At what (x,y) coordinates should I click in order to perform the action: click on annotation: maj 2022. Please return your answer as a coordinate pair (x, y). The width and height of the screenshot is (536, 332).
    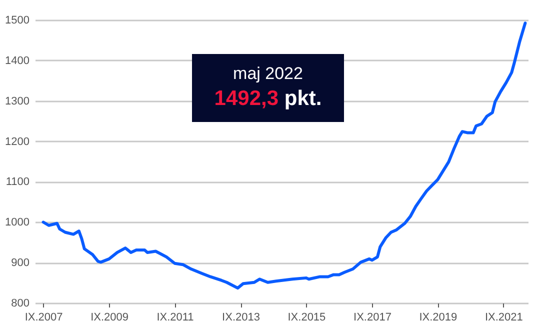
    Looking at the image, I should click on (268, 74).